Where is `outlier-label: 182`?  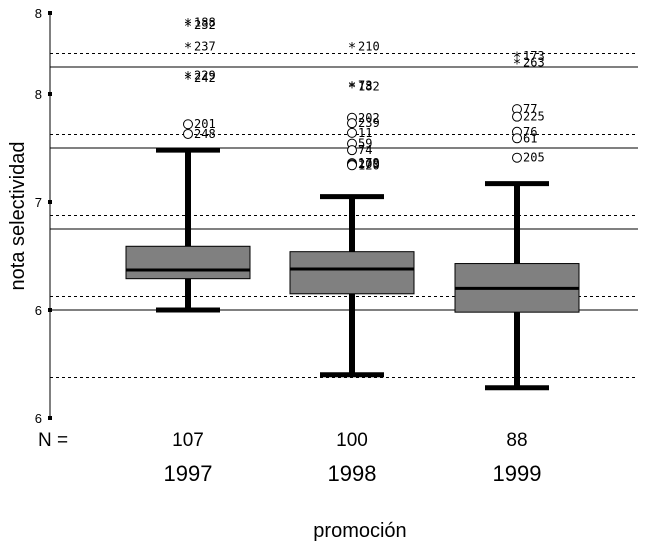
outlier-label: 182 is located at coordinates (369, 86).